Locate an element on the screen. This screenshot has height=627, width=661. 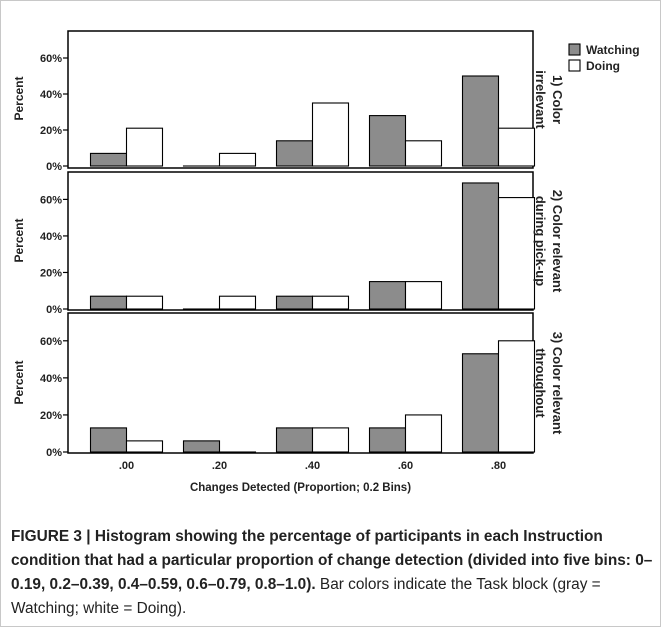
legend-label-doing: Doing is located at coordinates (603, 66).